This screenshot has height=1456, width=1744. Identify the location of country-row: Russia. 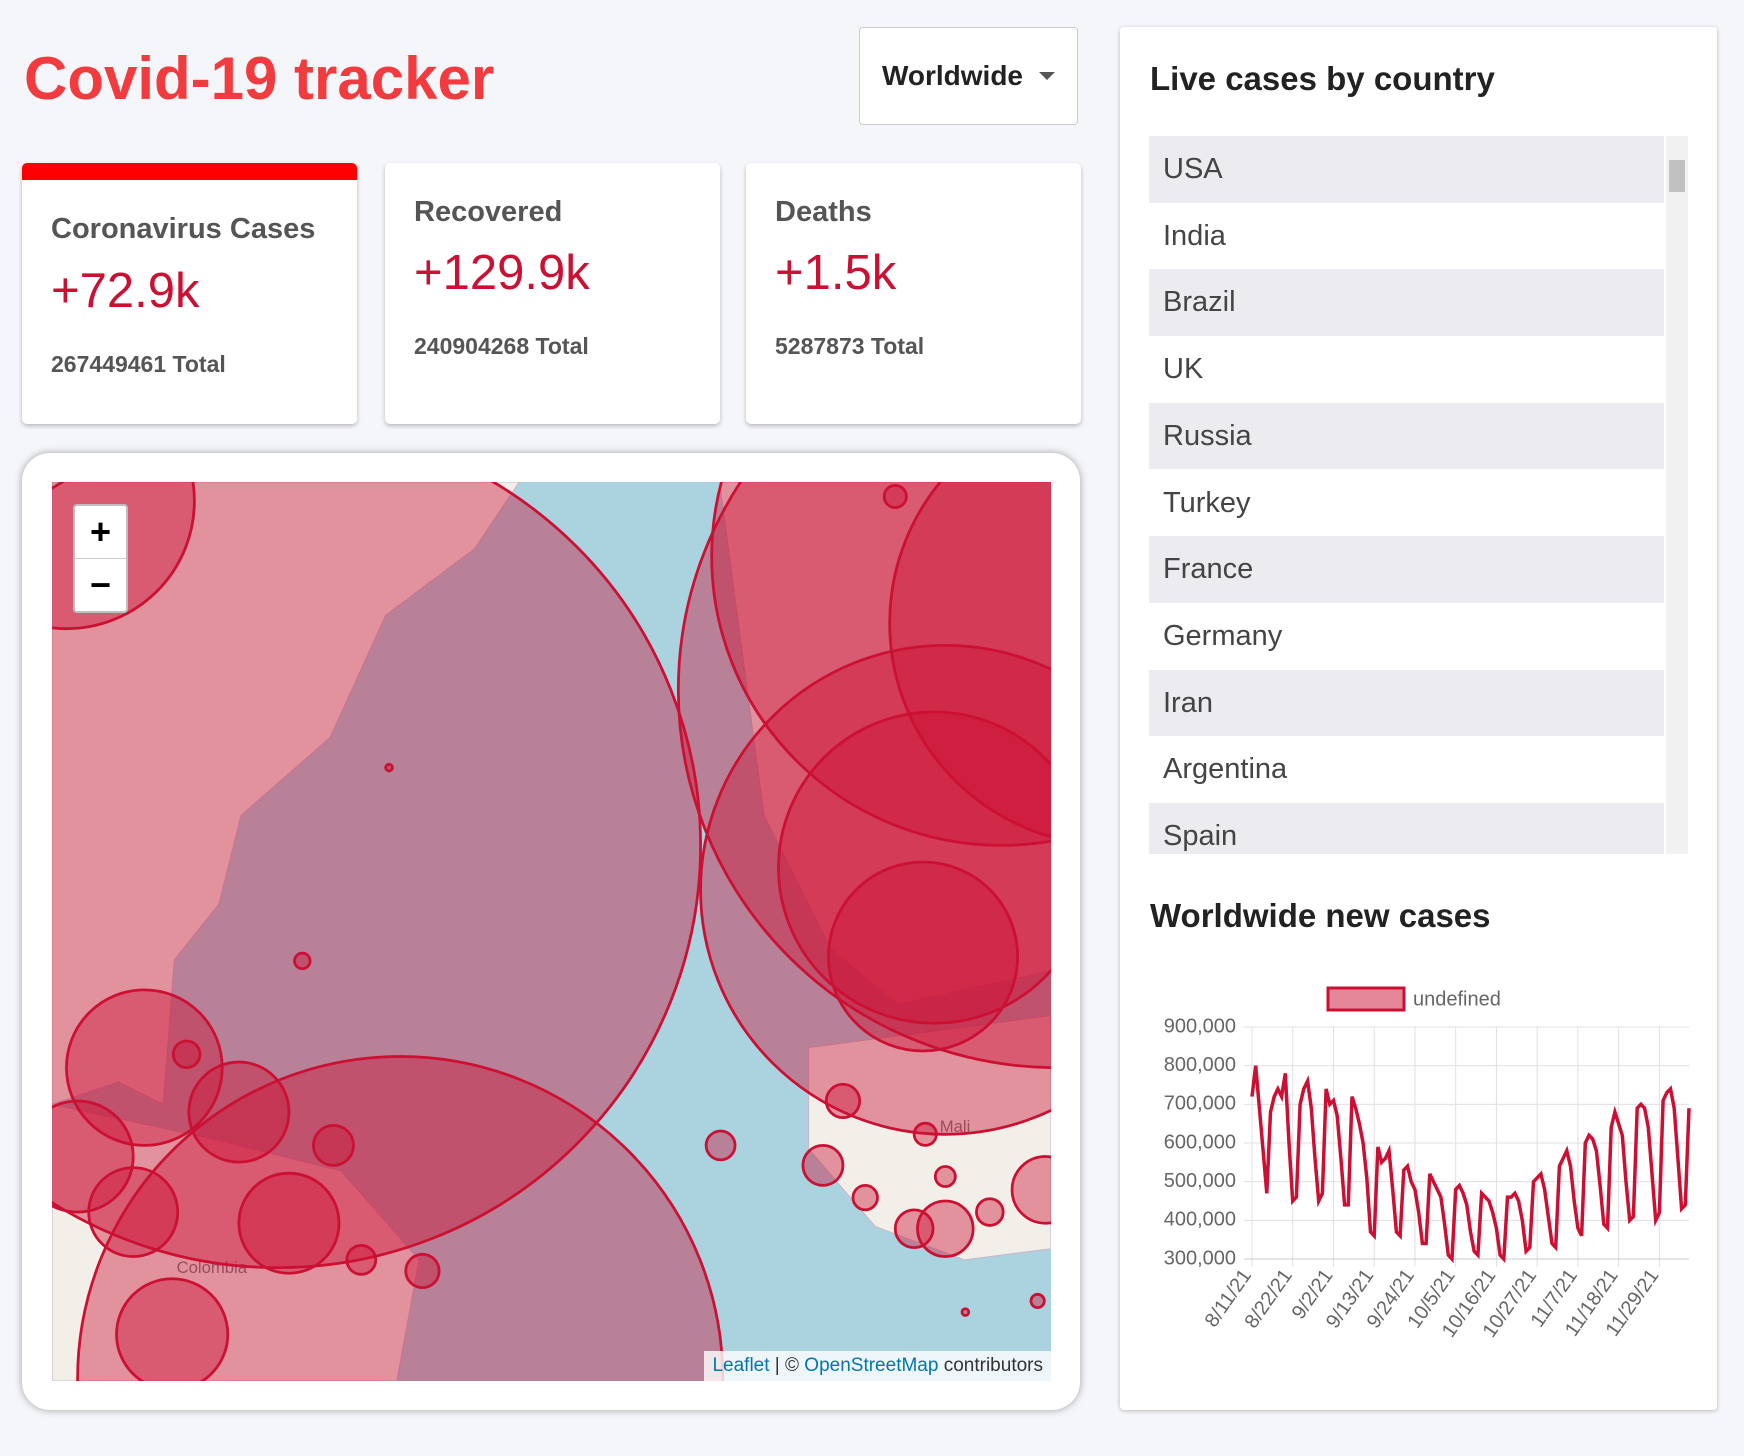
(1406, 436).